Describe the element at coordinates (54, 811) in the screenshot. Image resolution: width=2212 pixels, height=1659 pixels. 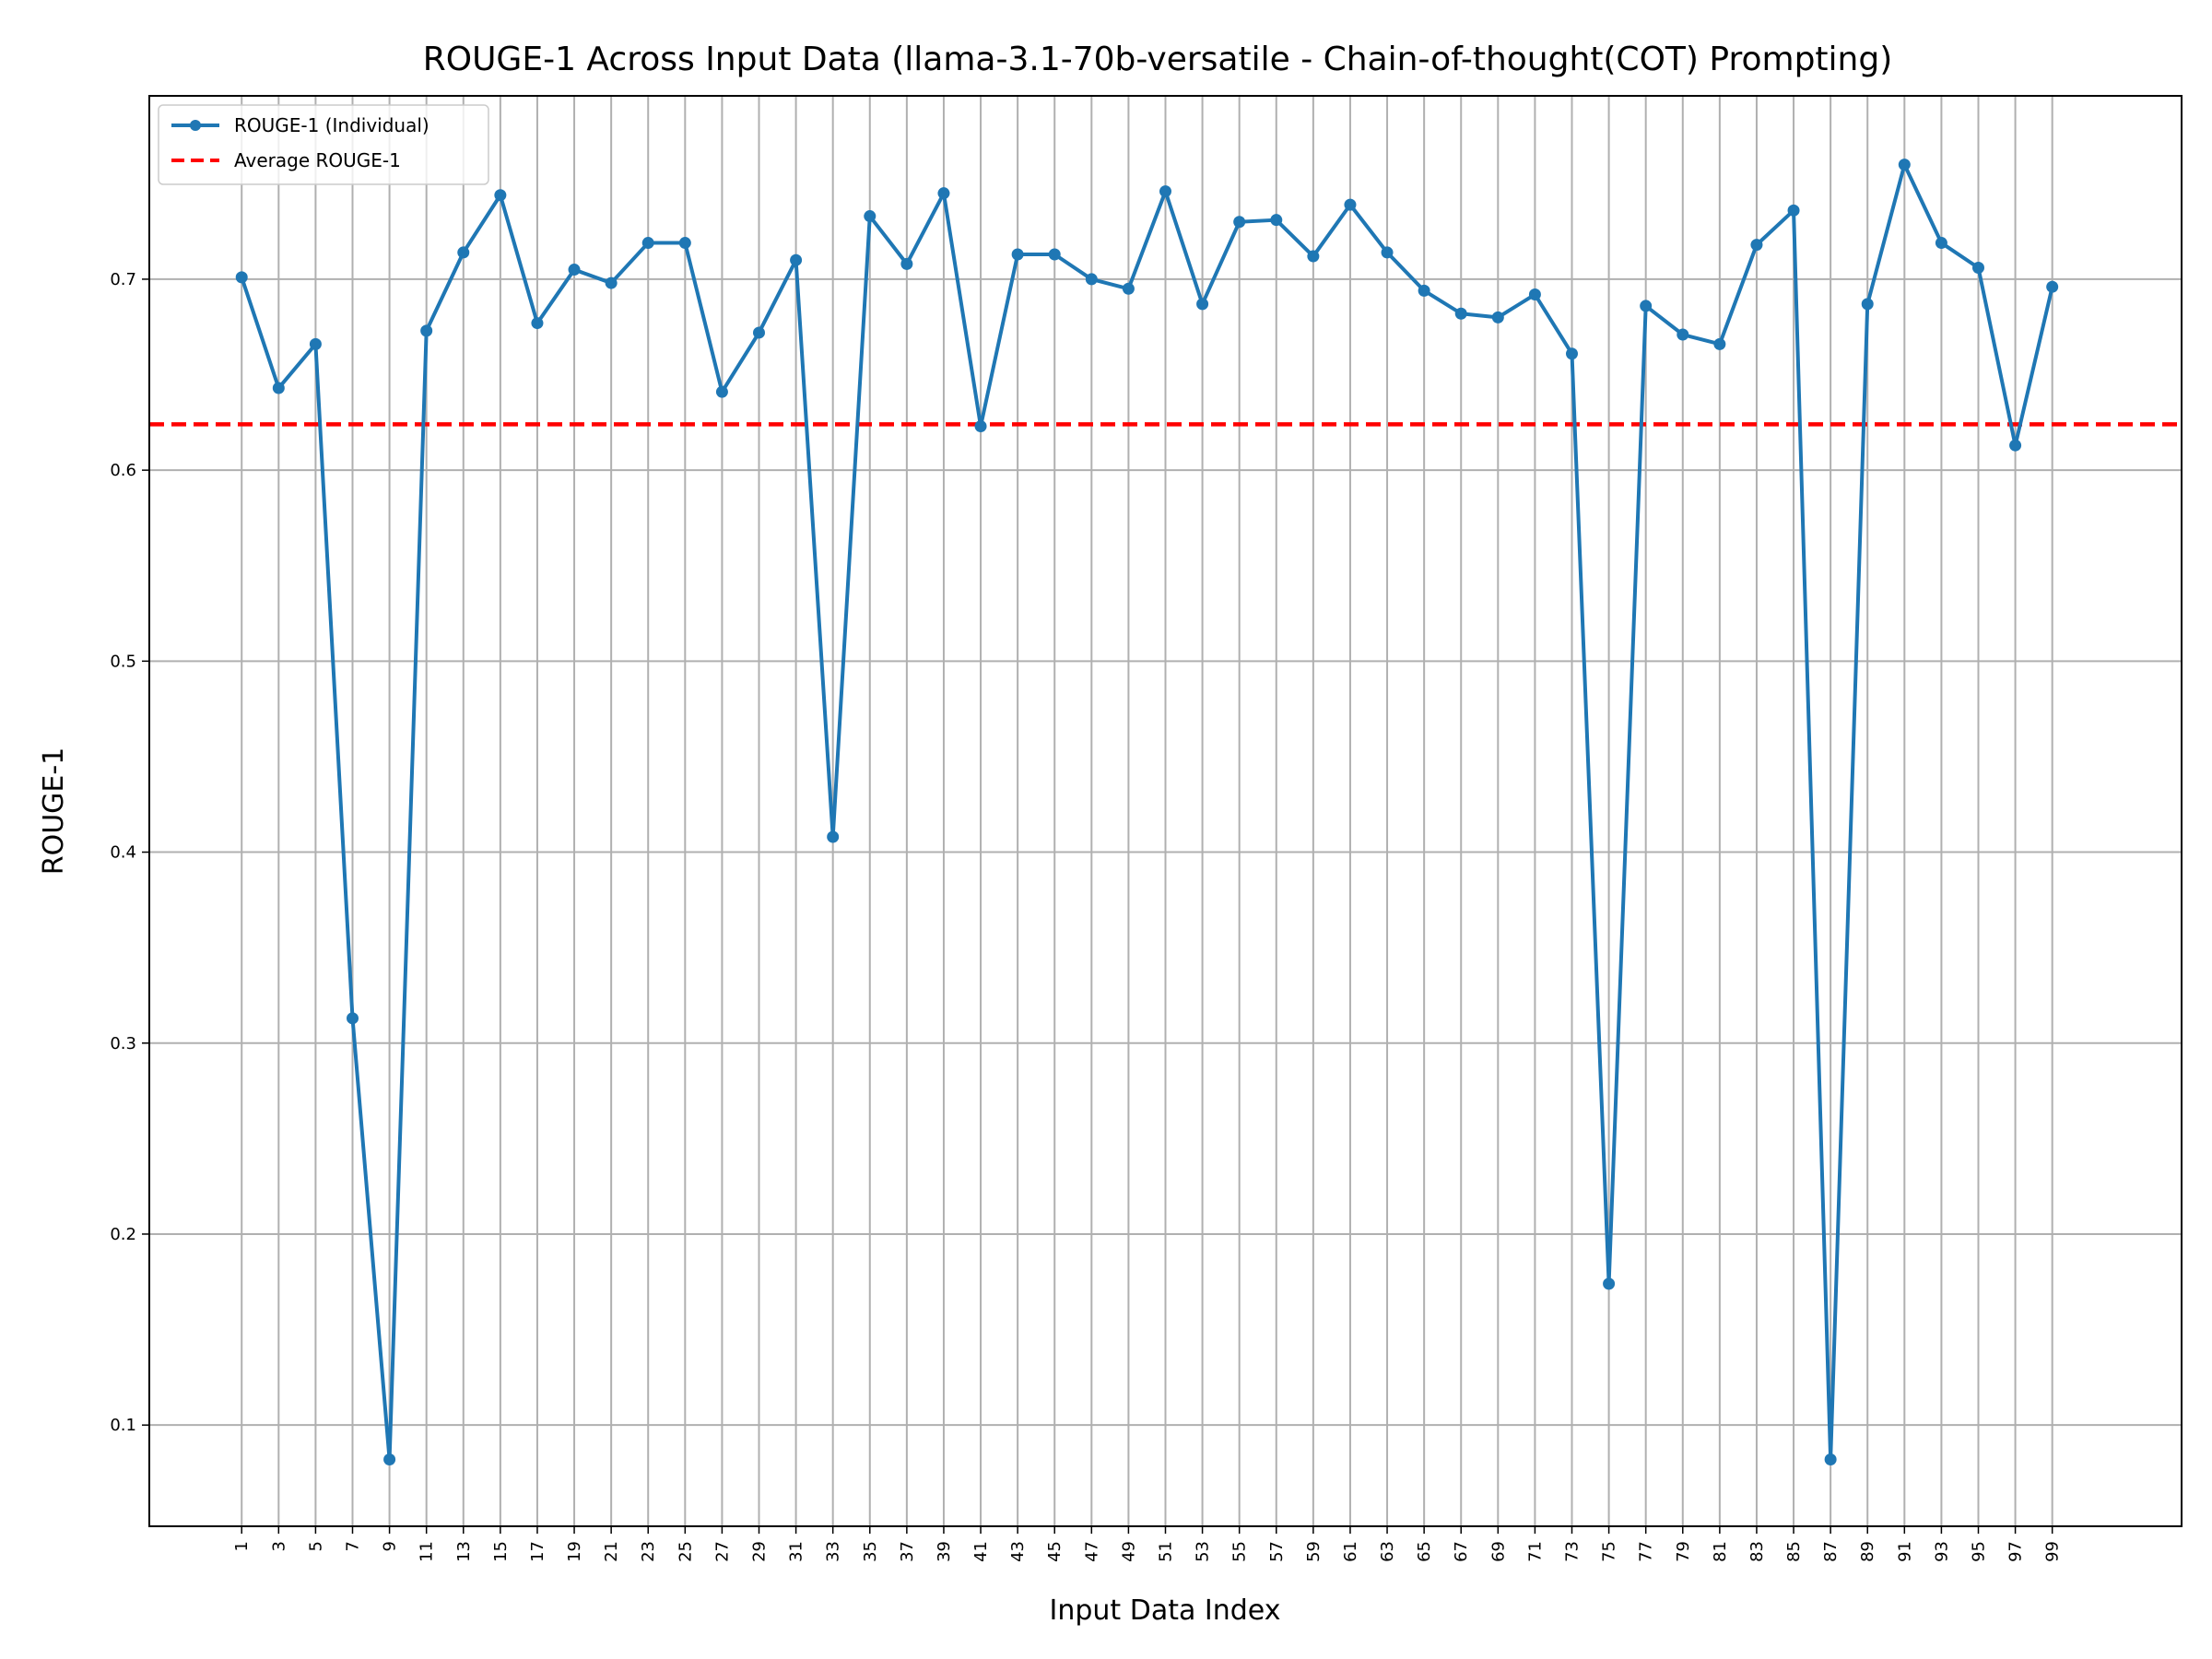
I see `y-axis-title: ROUGE-1` at that location.